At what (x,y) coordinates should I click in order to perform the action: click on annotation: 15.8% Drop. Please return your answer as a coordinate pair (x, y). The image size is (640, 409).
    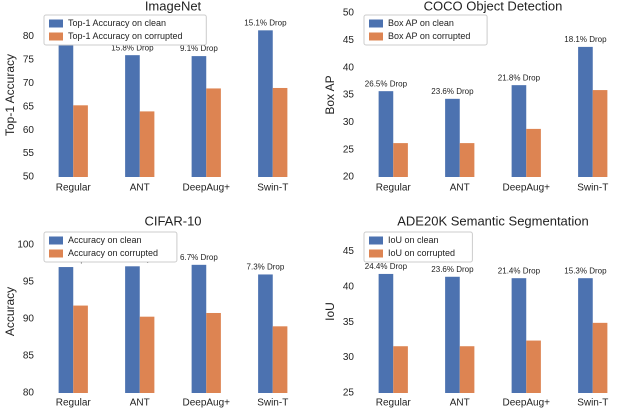
    Looking at the image, I should click on (132, 47).